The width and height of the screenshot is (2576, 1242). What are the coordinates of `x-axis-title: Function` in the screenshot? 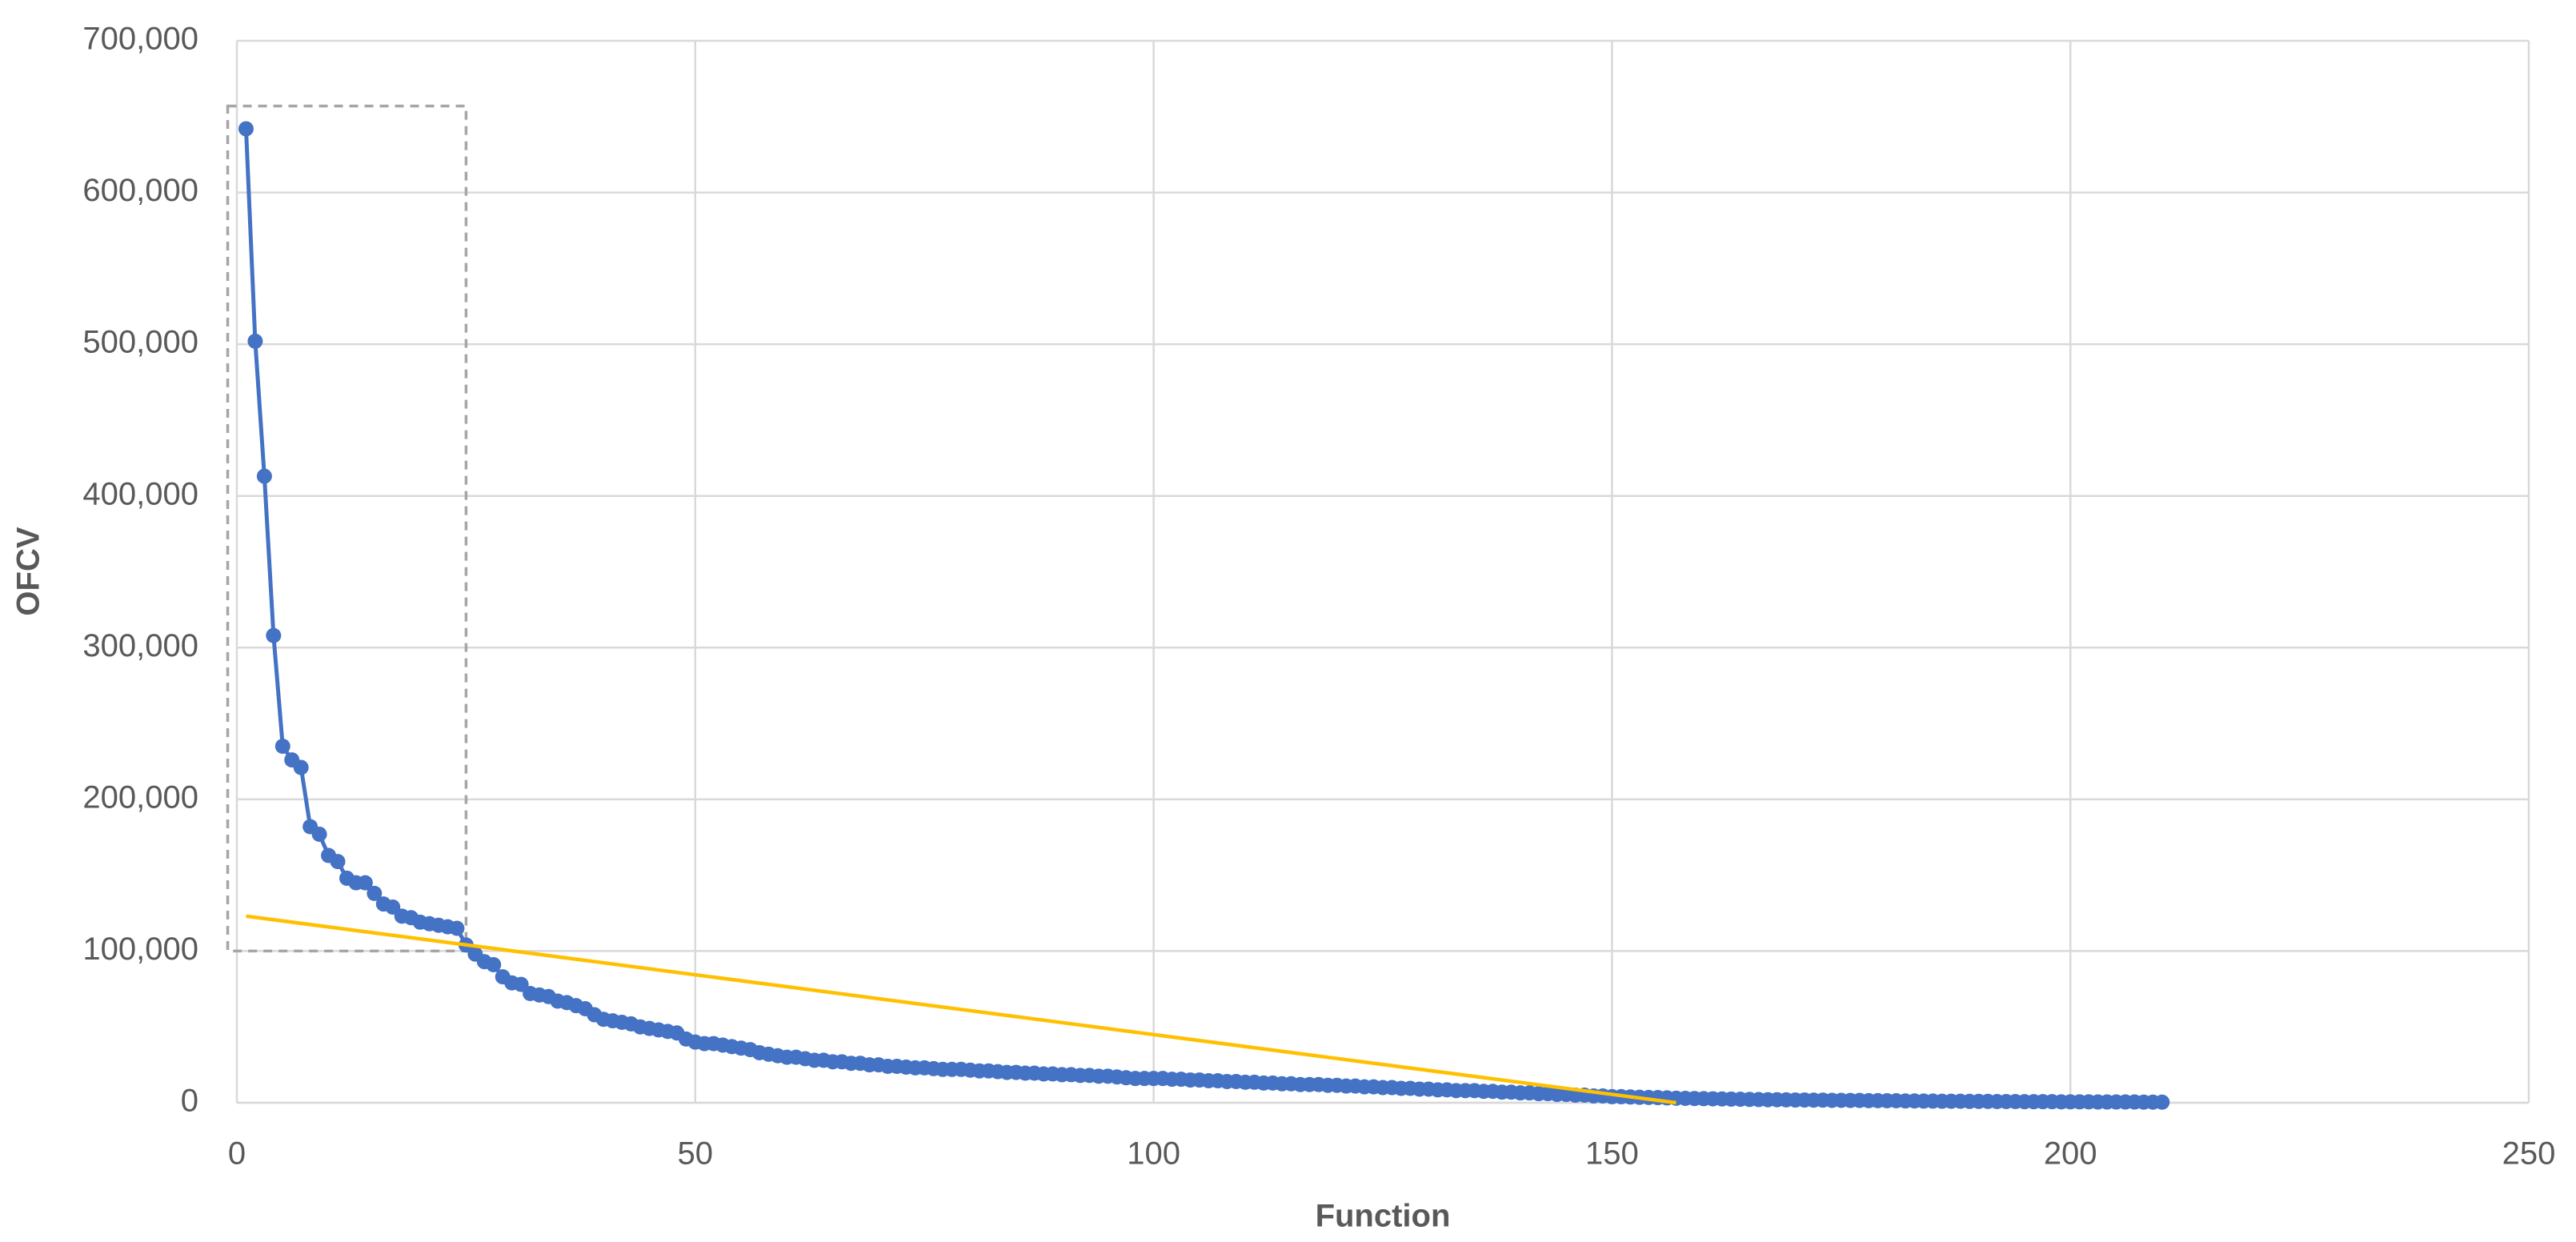 It's located at (1383, 1217).